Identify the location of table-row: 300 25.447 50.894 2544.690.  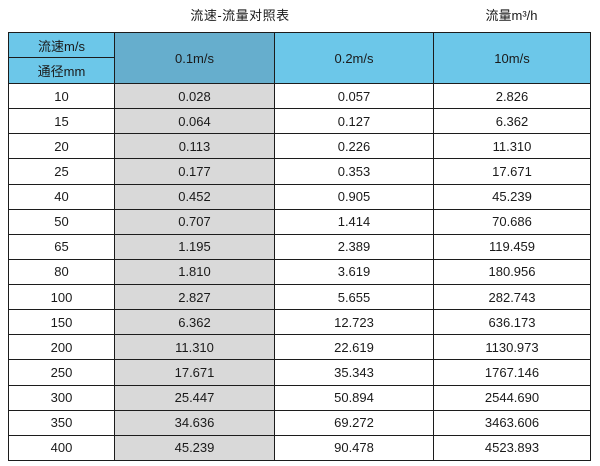
(299, 397).